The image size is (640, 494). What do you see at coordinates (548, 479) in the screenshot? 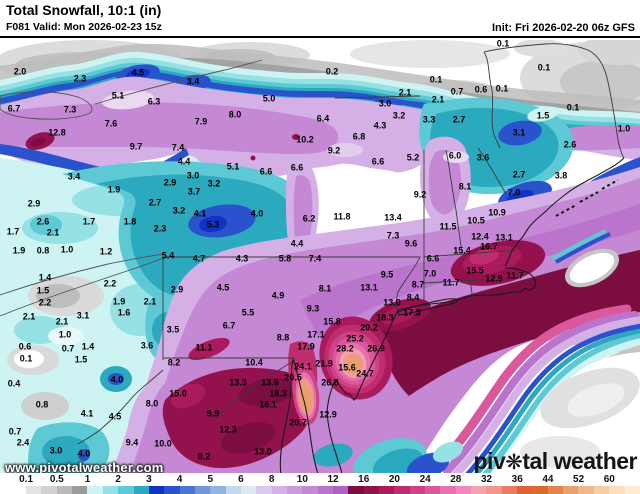
I see `colorbar-tick: 44` at bounding box center [548, 479].